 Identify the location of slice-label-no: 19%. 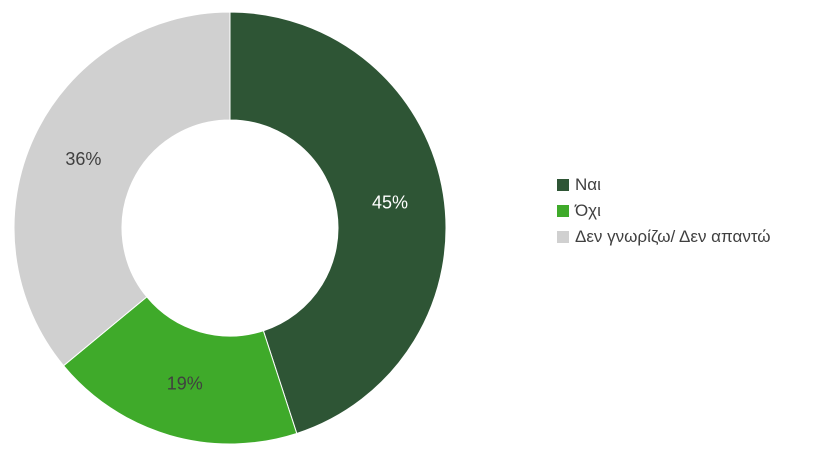
(185, 384).